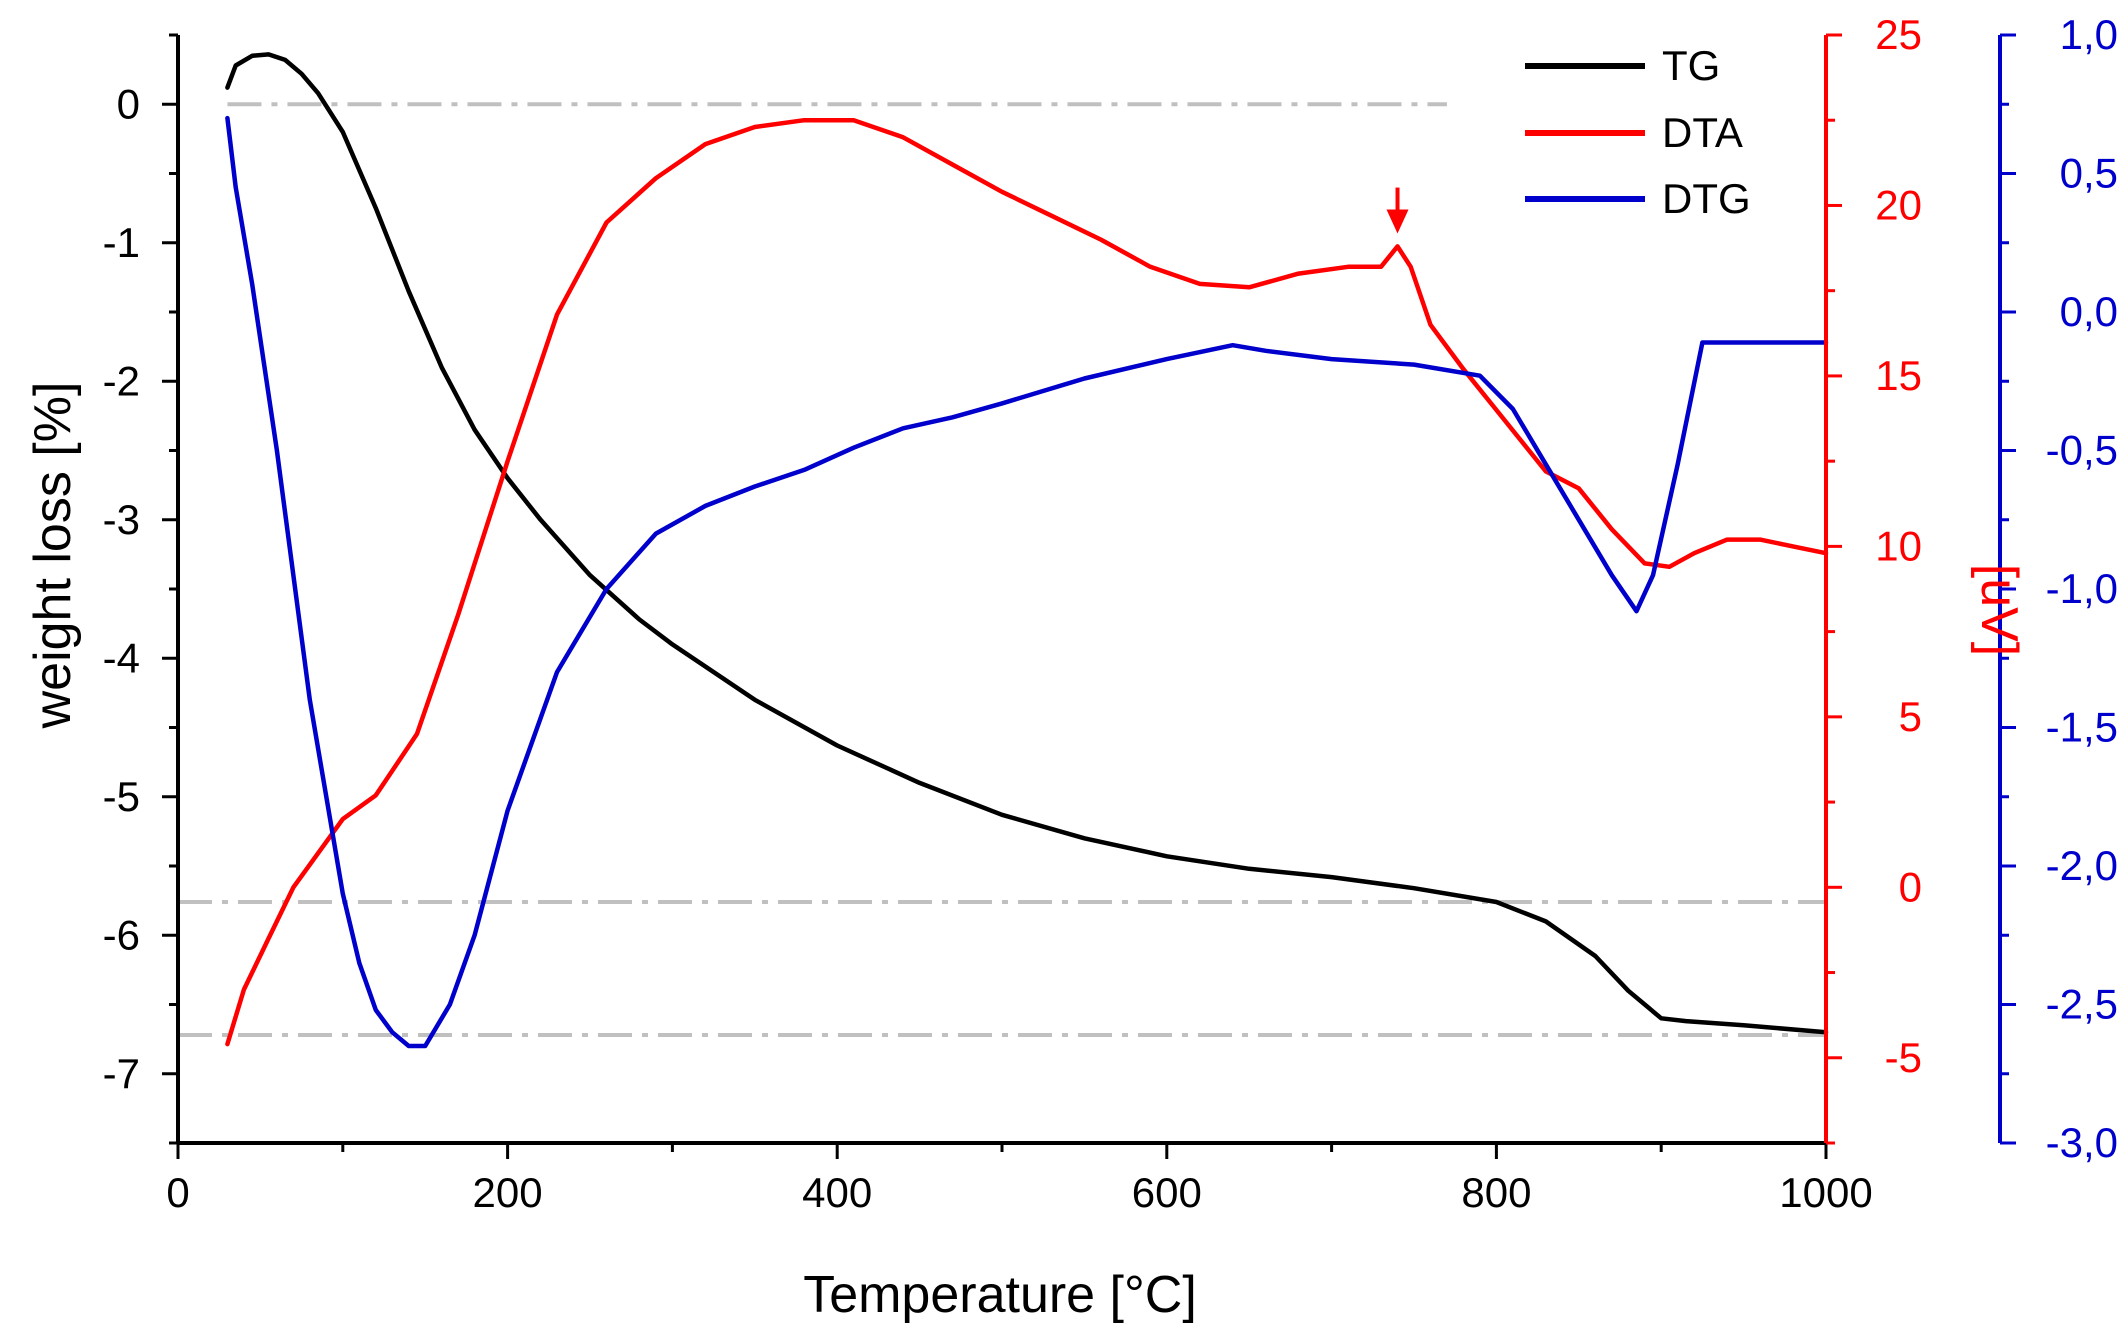 The width and height of the screenshot is (2128, 1336). Describe the element at coordinates (2082, 1142) in the screenshot. I see `y3-tick-label: -3,0` at that location.